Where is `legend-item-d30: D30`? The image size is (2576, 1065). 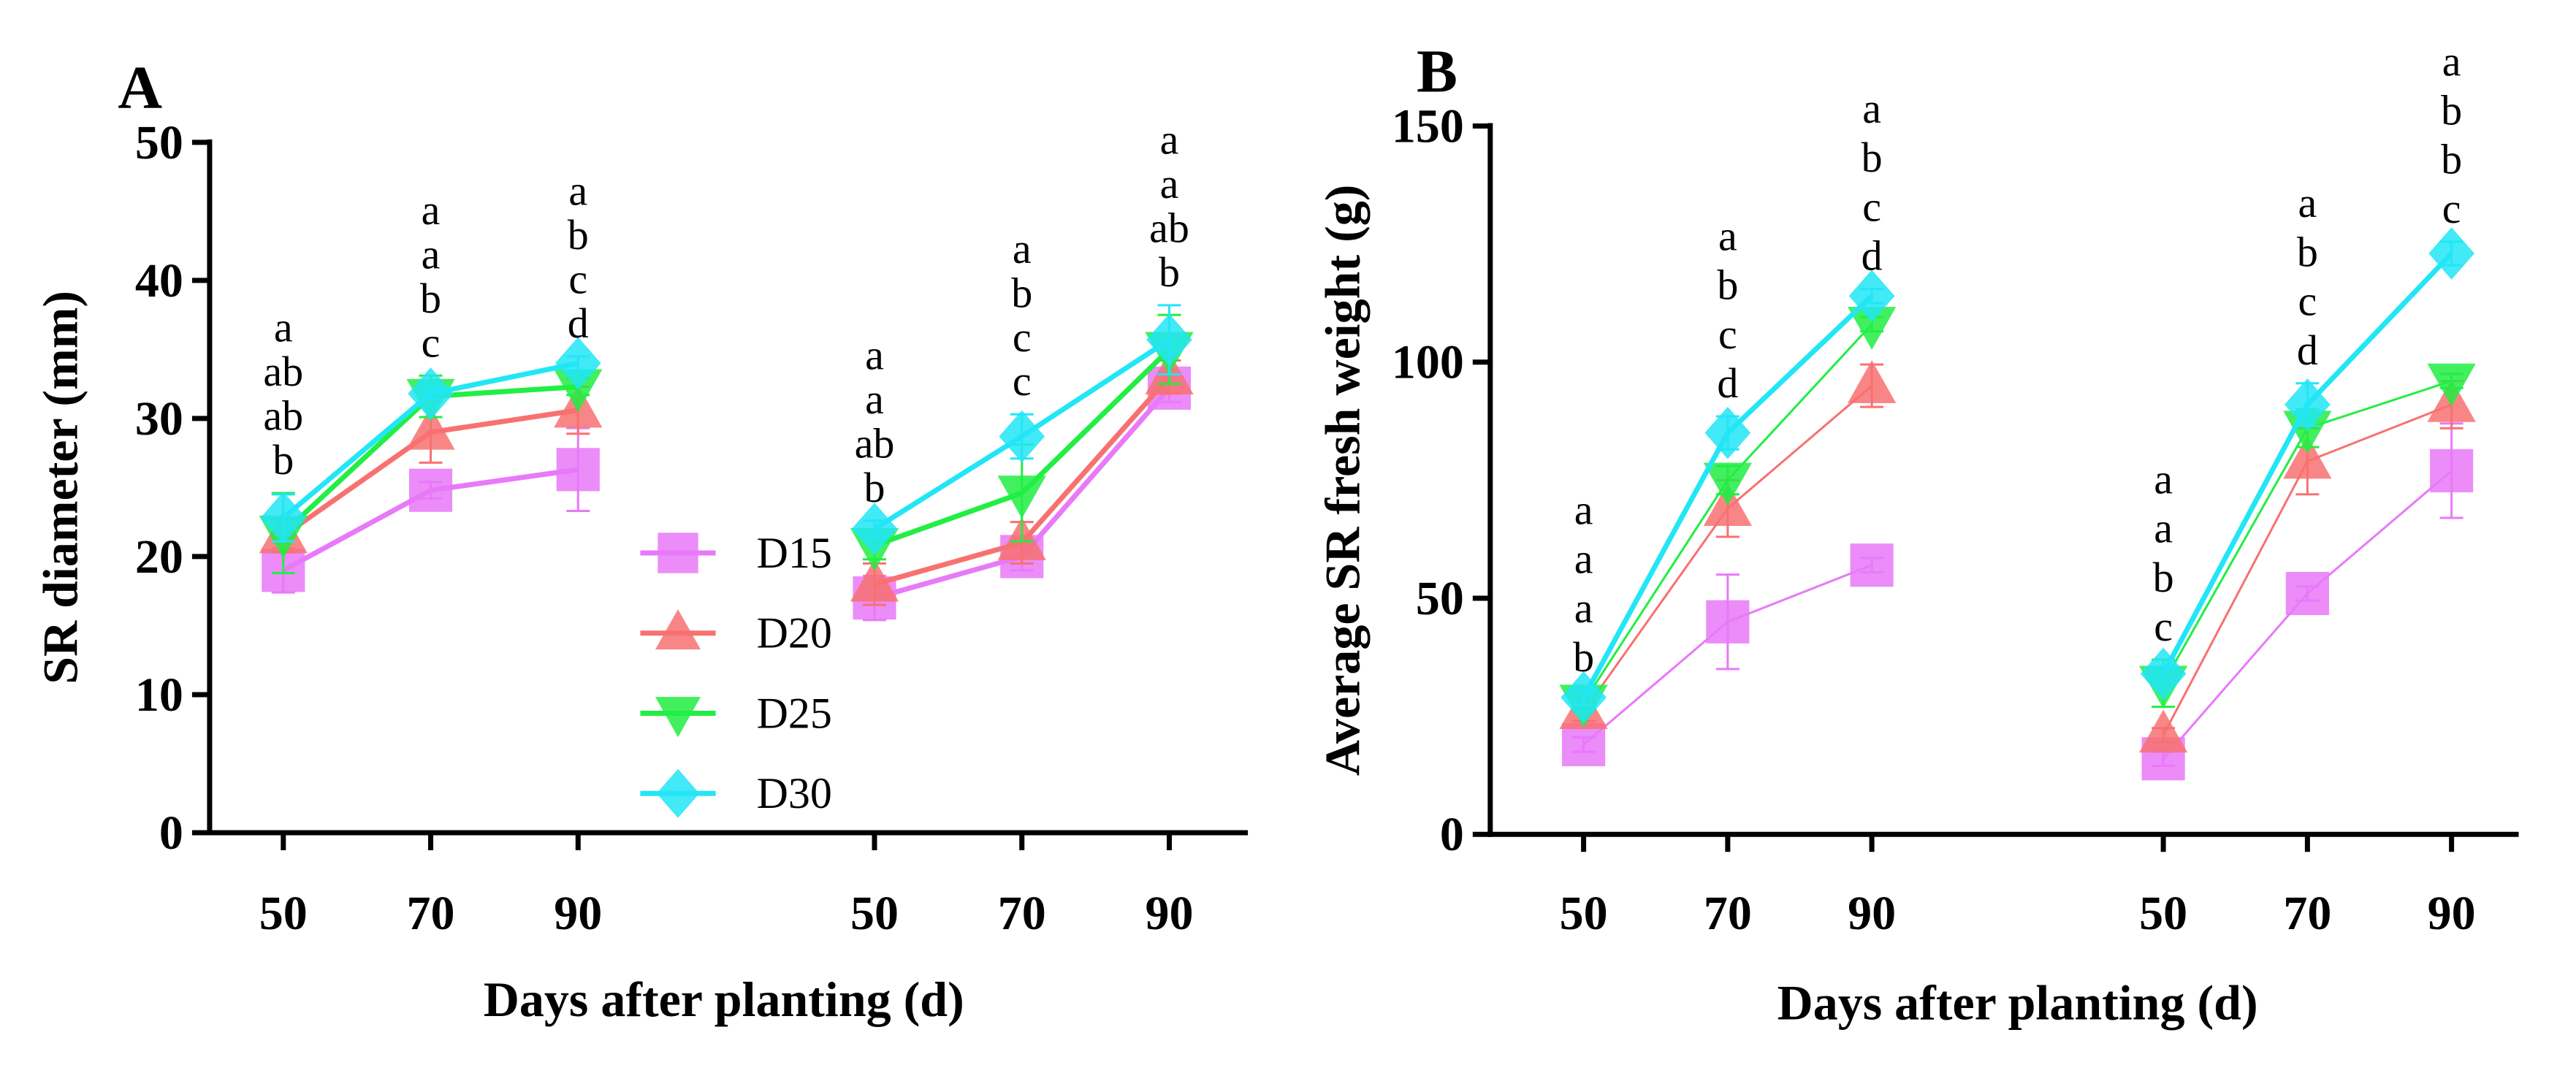
legend-item-d30: D30 is located at coordinates (736, 793).